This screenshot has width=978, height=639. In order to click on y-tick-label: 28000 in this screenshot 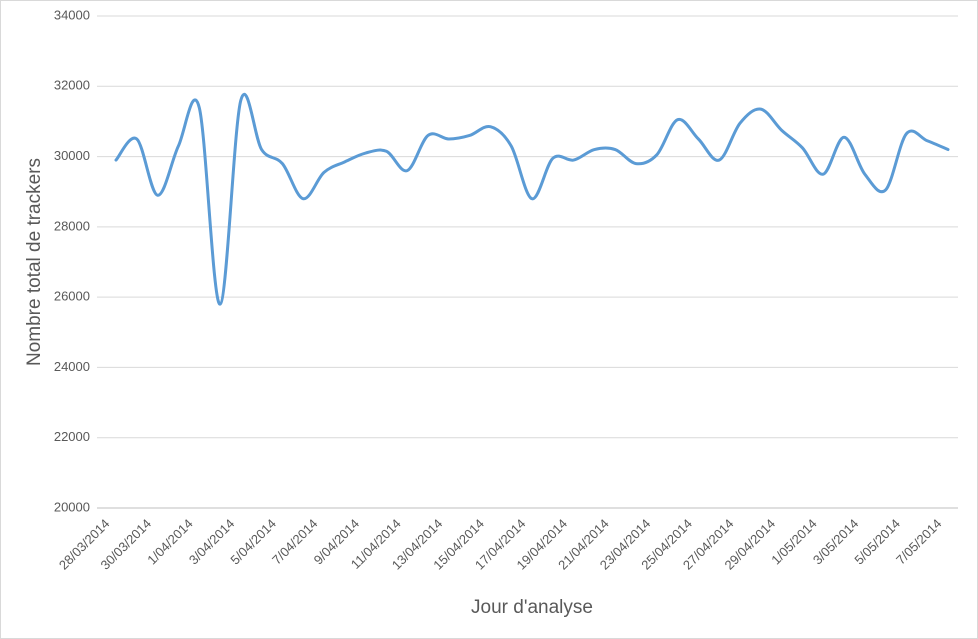, I will do `click(72, 225)`.